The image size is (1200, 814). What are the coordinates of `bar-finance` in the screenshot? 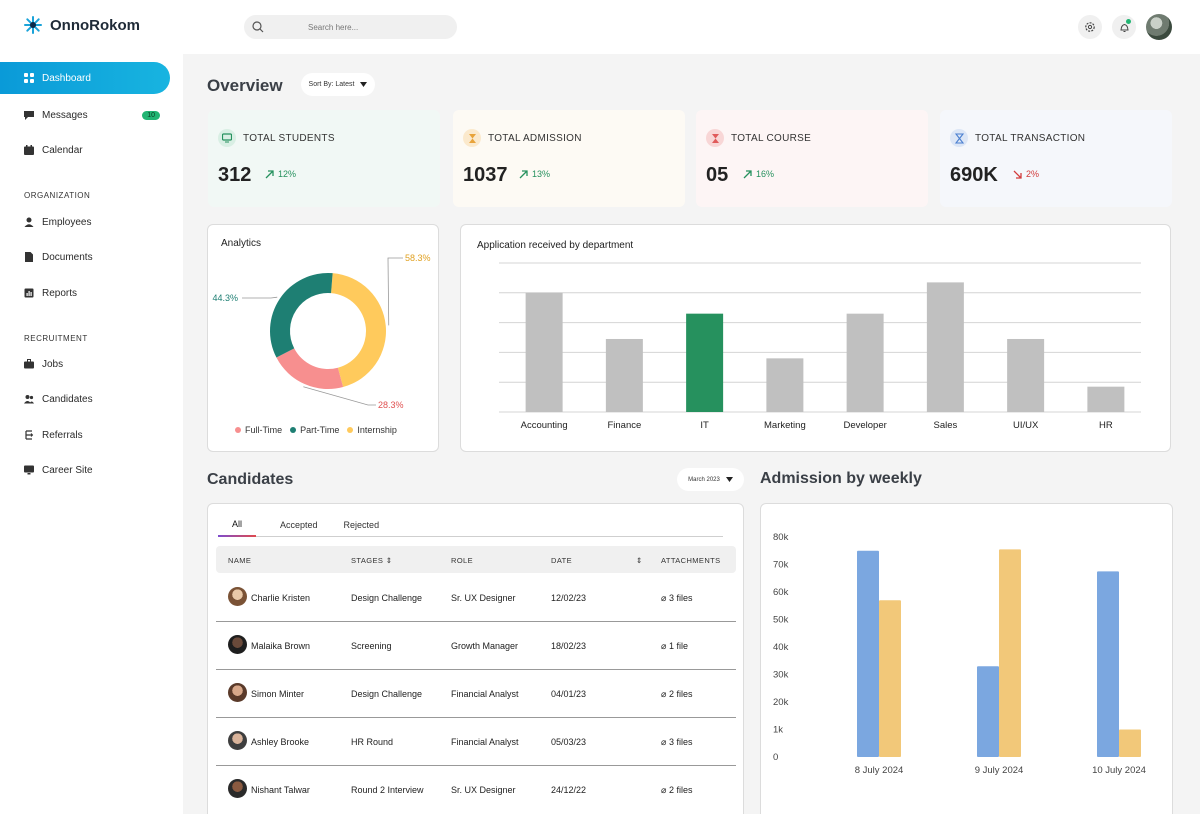 It's located at (624, 375).